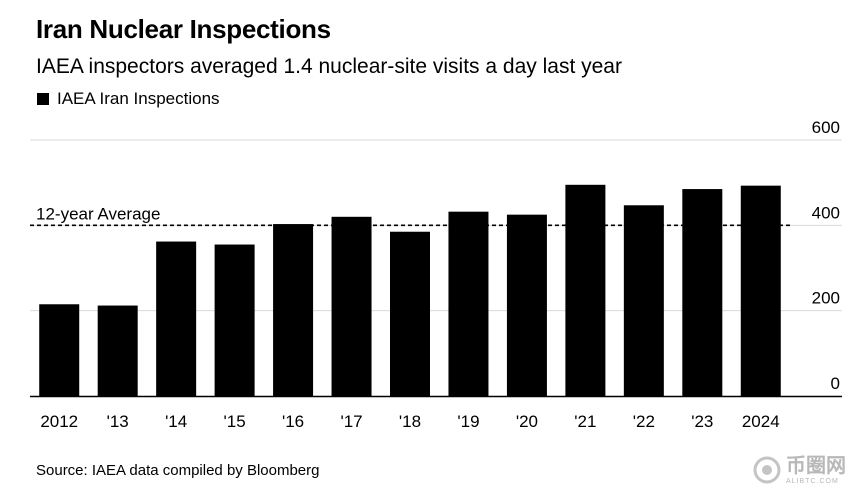 The height and width of the screenshot is (495, 860). I want to click on legend-swatch, so click(43, 99).